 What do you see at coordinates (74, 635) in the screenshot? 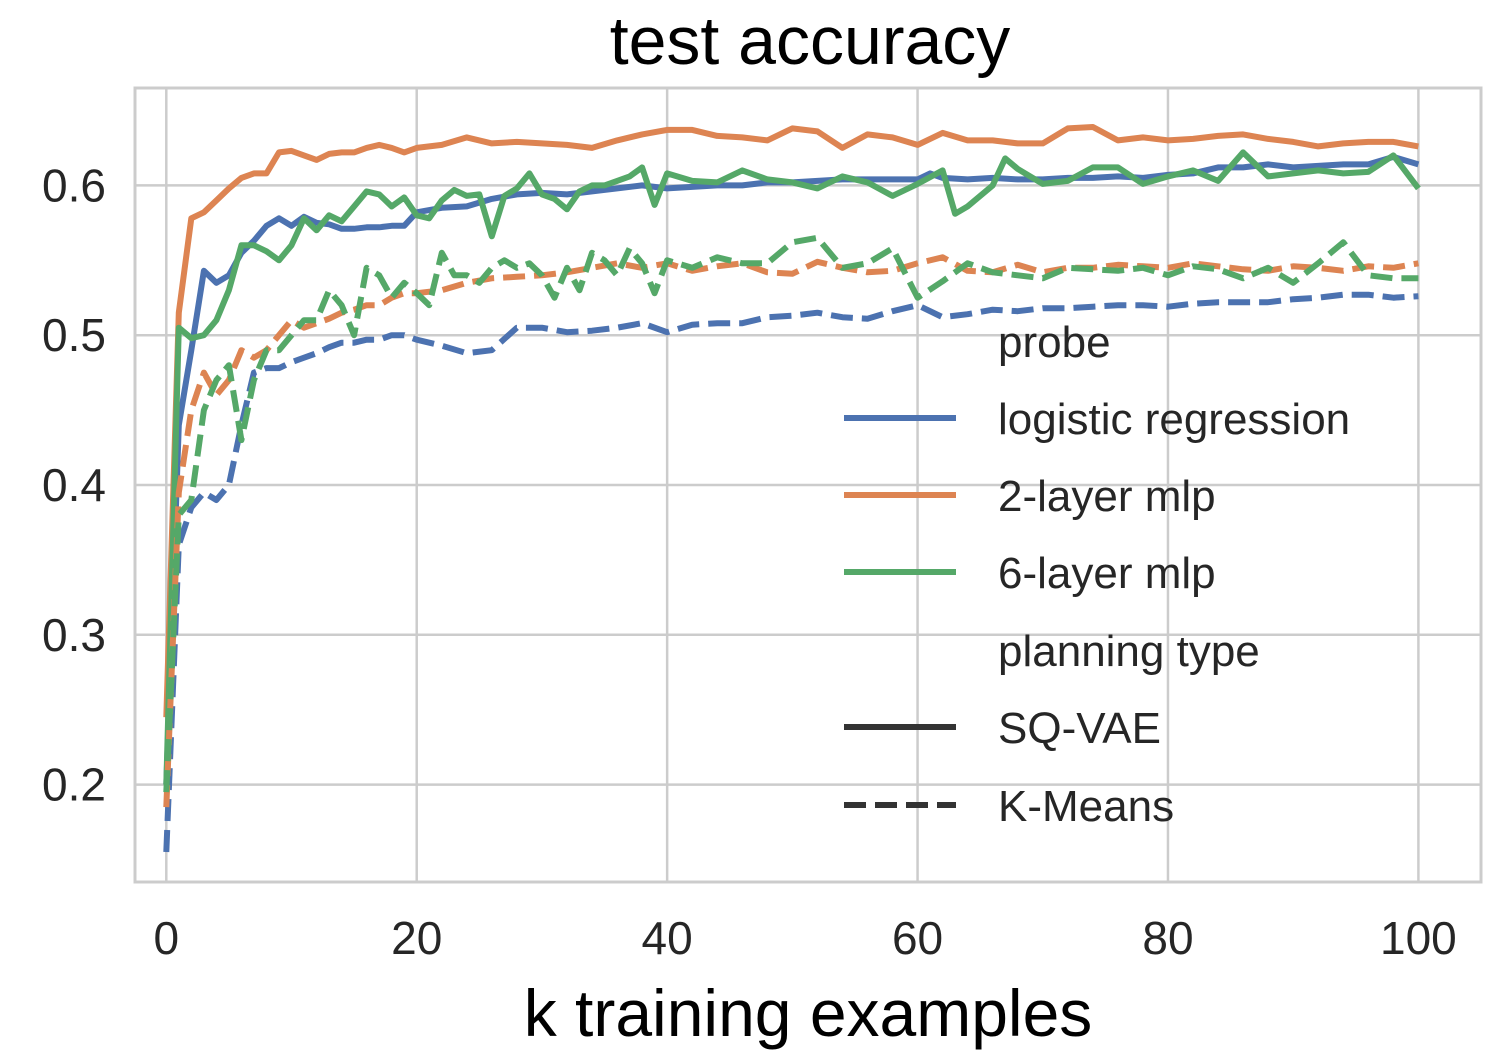
I see `y-tick-label-0.3: 0.3` at bounding box center [74, 635].